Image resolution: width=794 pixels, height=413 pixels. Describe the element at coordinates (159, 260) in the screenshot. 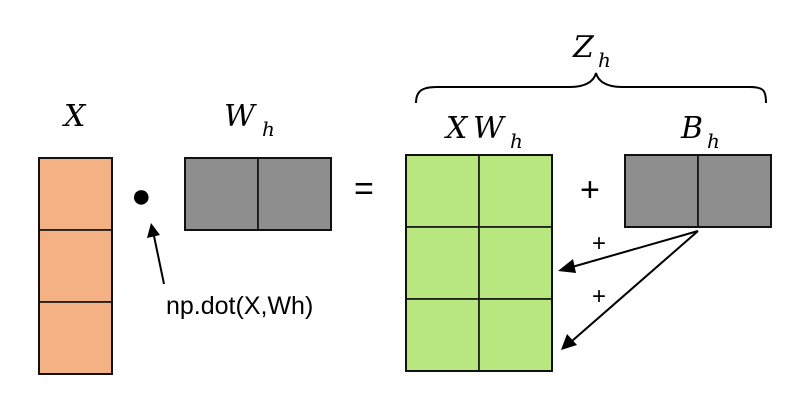

I see `dot-annotation-arrow-line` at that location.